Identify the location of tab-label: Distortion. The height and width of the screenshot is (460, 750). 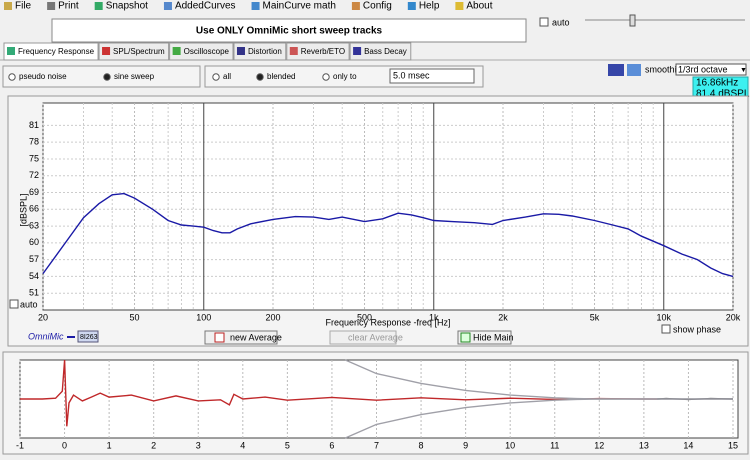
(265, 51).